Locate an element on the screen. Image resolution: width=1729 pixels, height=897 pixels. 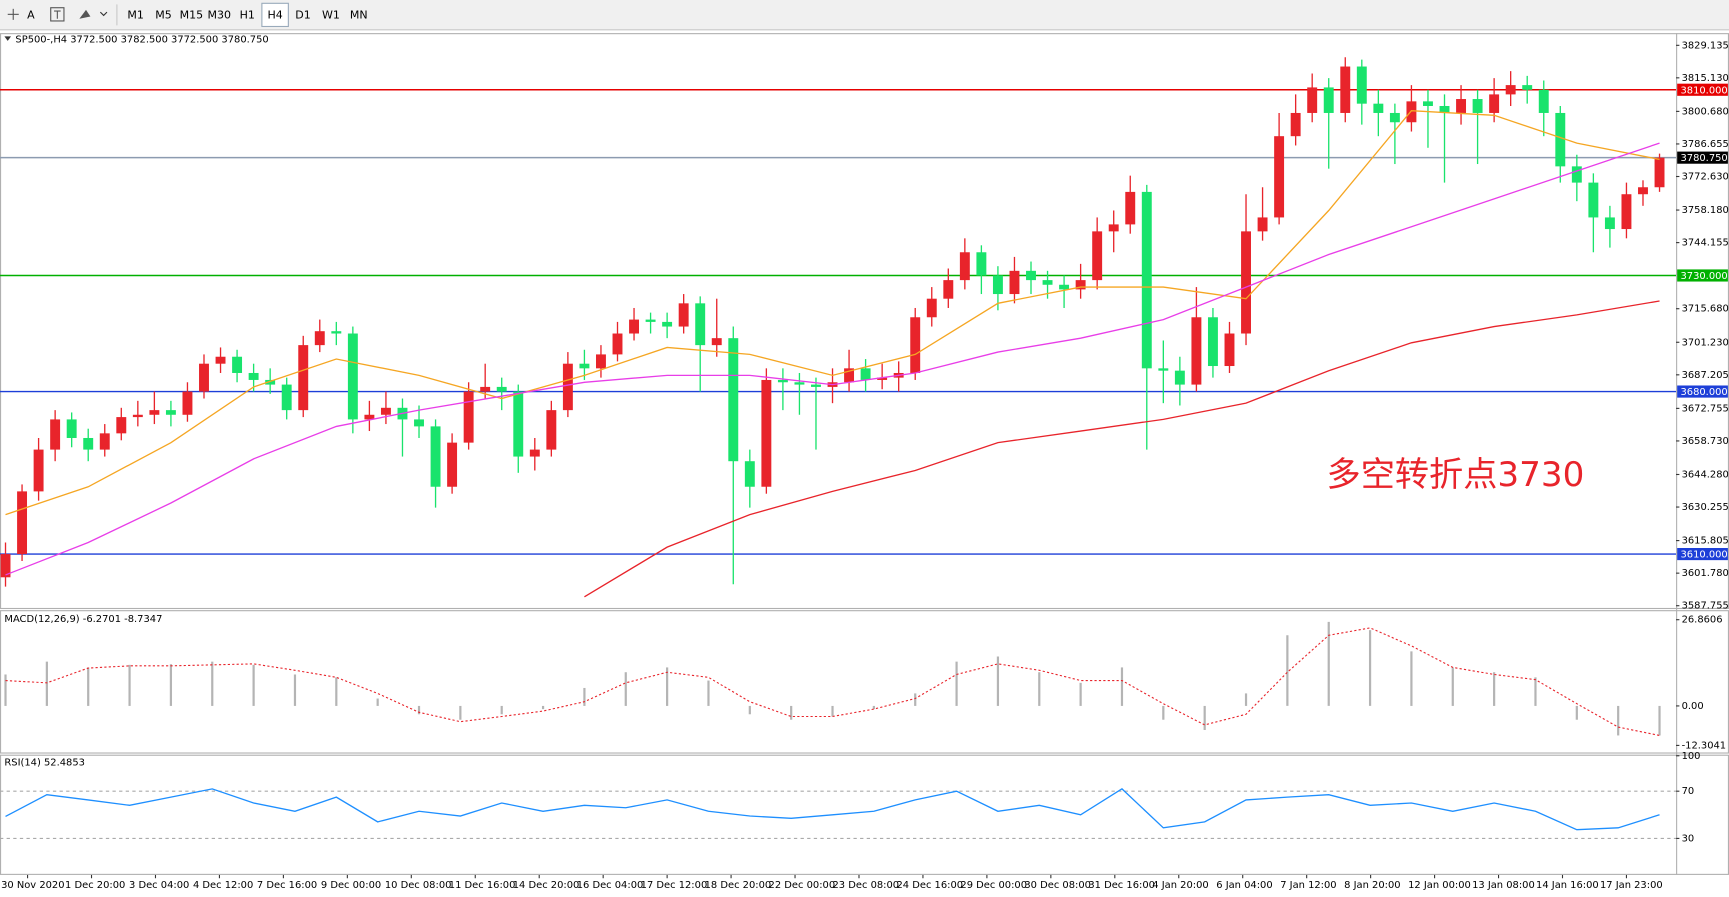
toolbar: A M1 M5 M15 M30 H1 H4 D1 W1 MN is located at coordinates (864, 15).